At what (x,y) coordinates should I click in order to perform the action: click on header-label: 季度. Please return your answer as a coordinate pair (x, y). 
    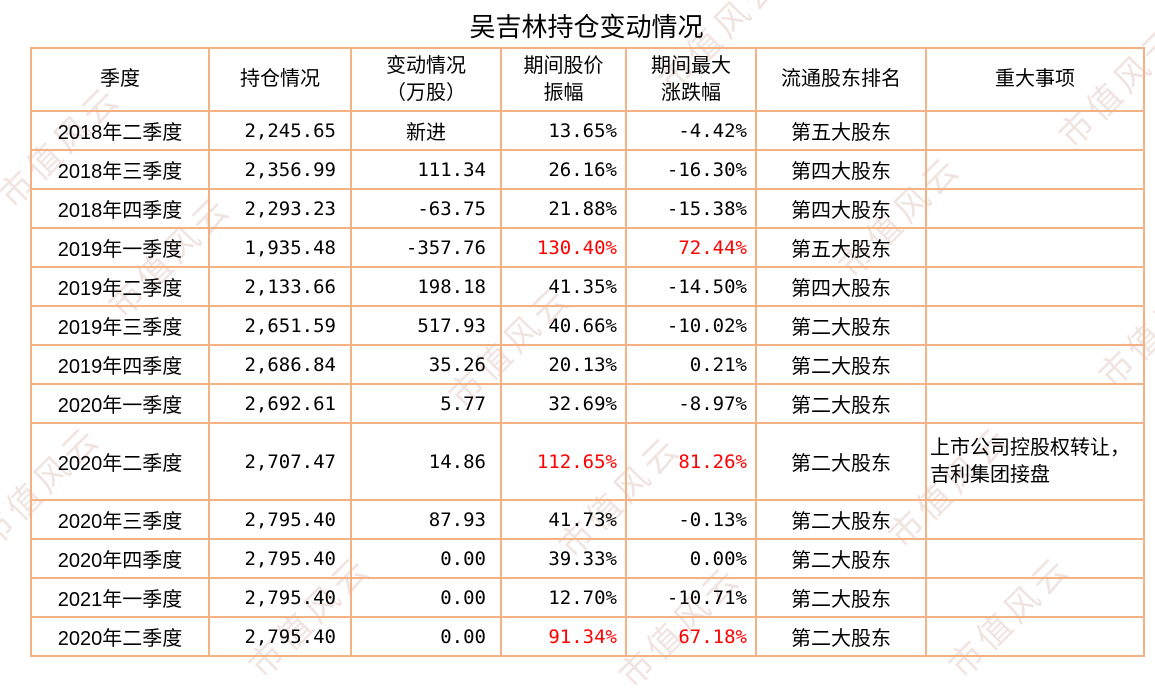
    Looking at the image, I should click on (120, 79).